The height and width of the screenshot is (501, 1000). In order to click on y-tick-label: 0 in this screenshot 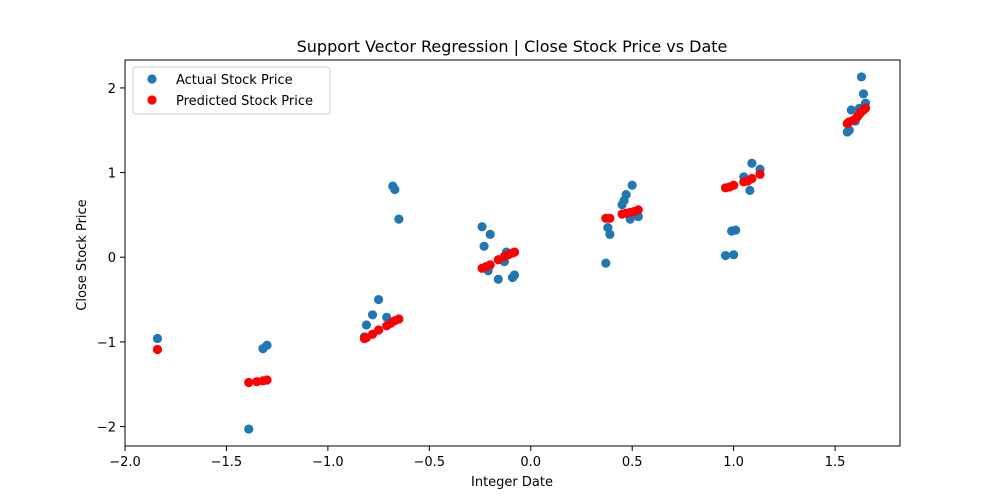, I will do `click(112, 258)`.